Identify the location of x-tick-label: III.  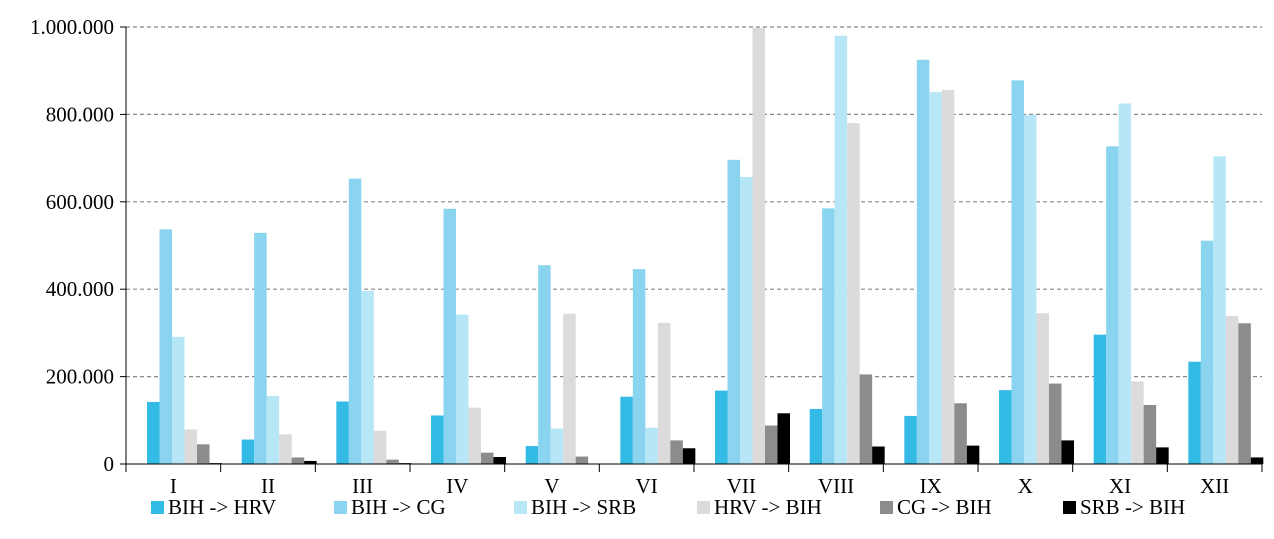
(362, 486).